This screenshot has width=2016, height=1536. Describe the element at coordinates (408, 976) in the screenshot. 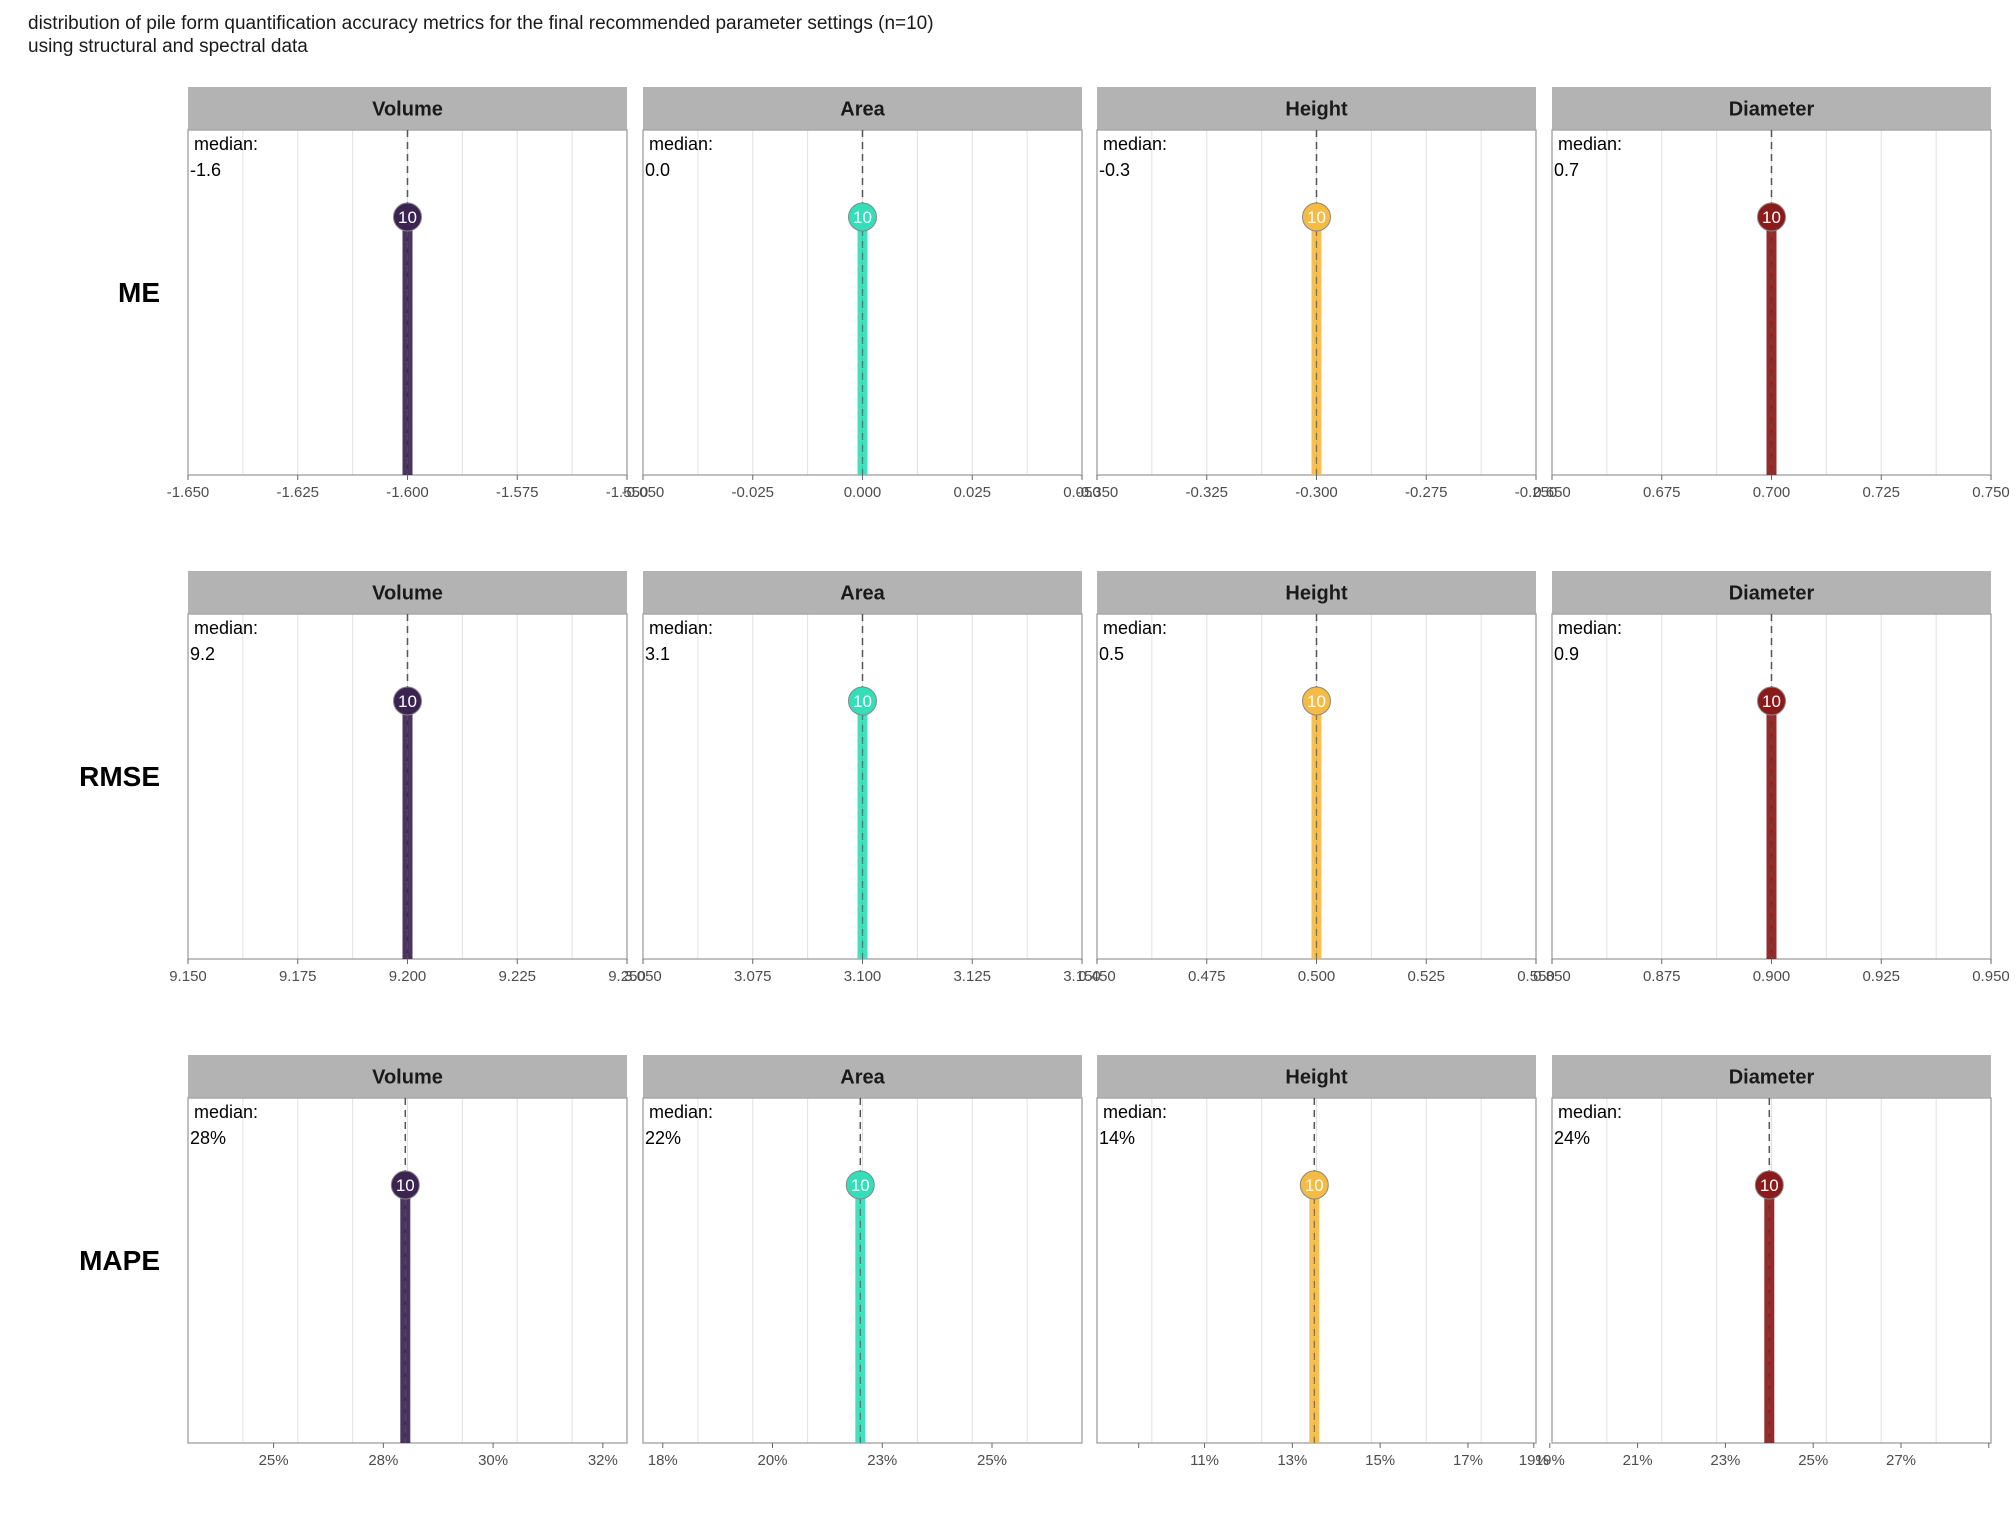

I see `x-tick-label: 9.200` at that location.